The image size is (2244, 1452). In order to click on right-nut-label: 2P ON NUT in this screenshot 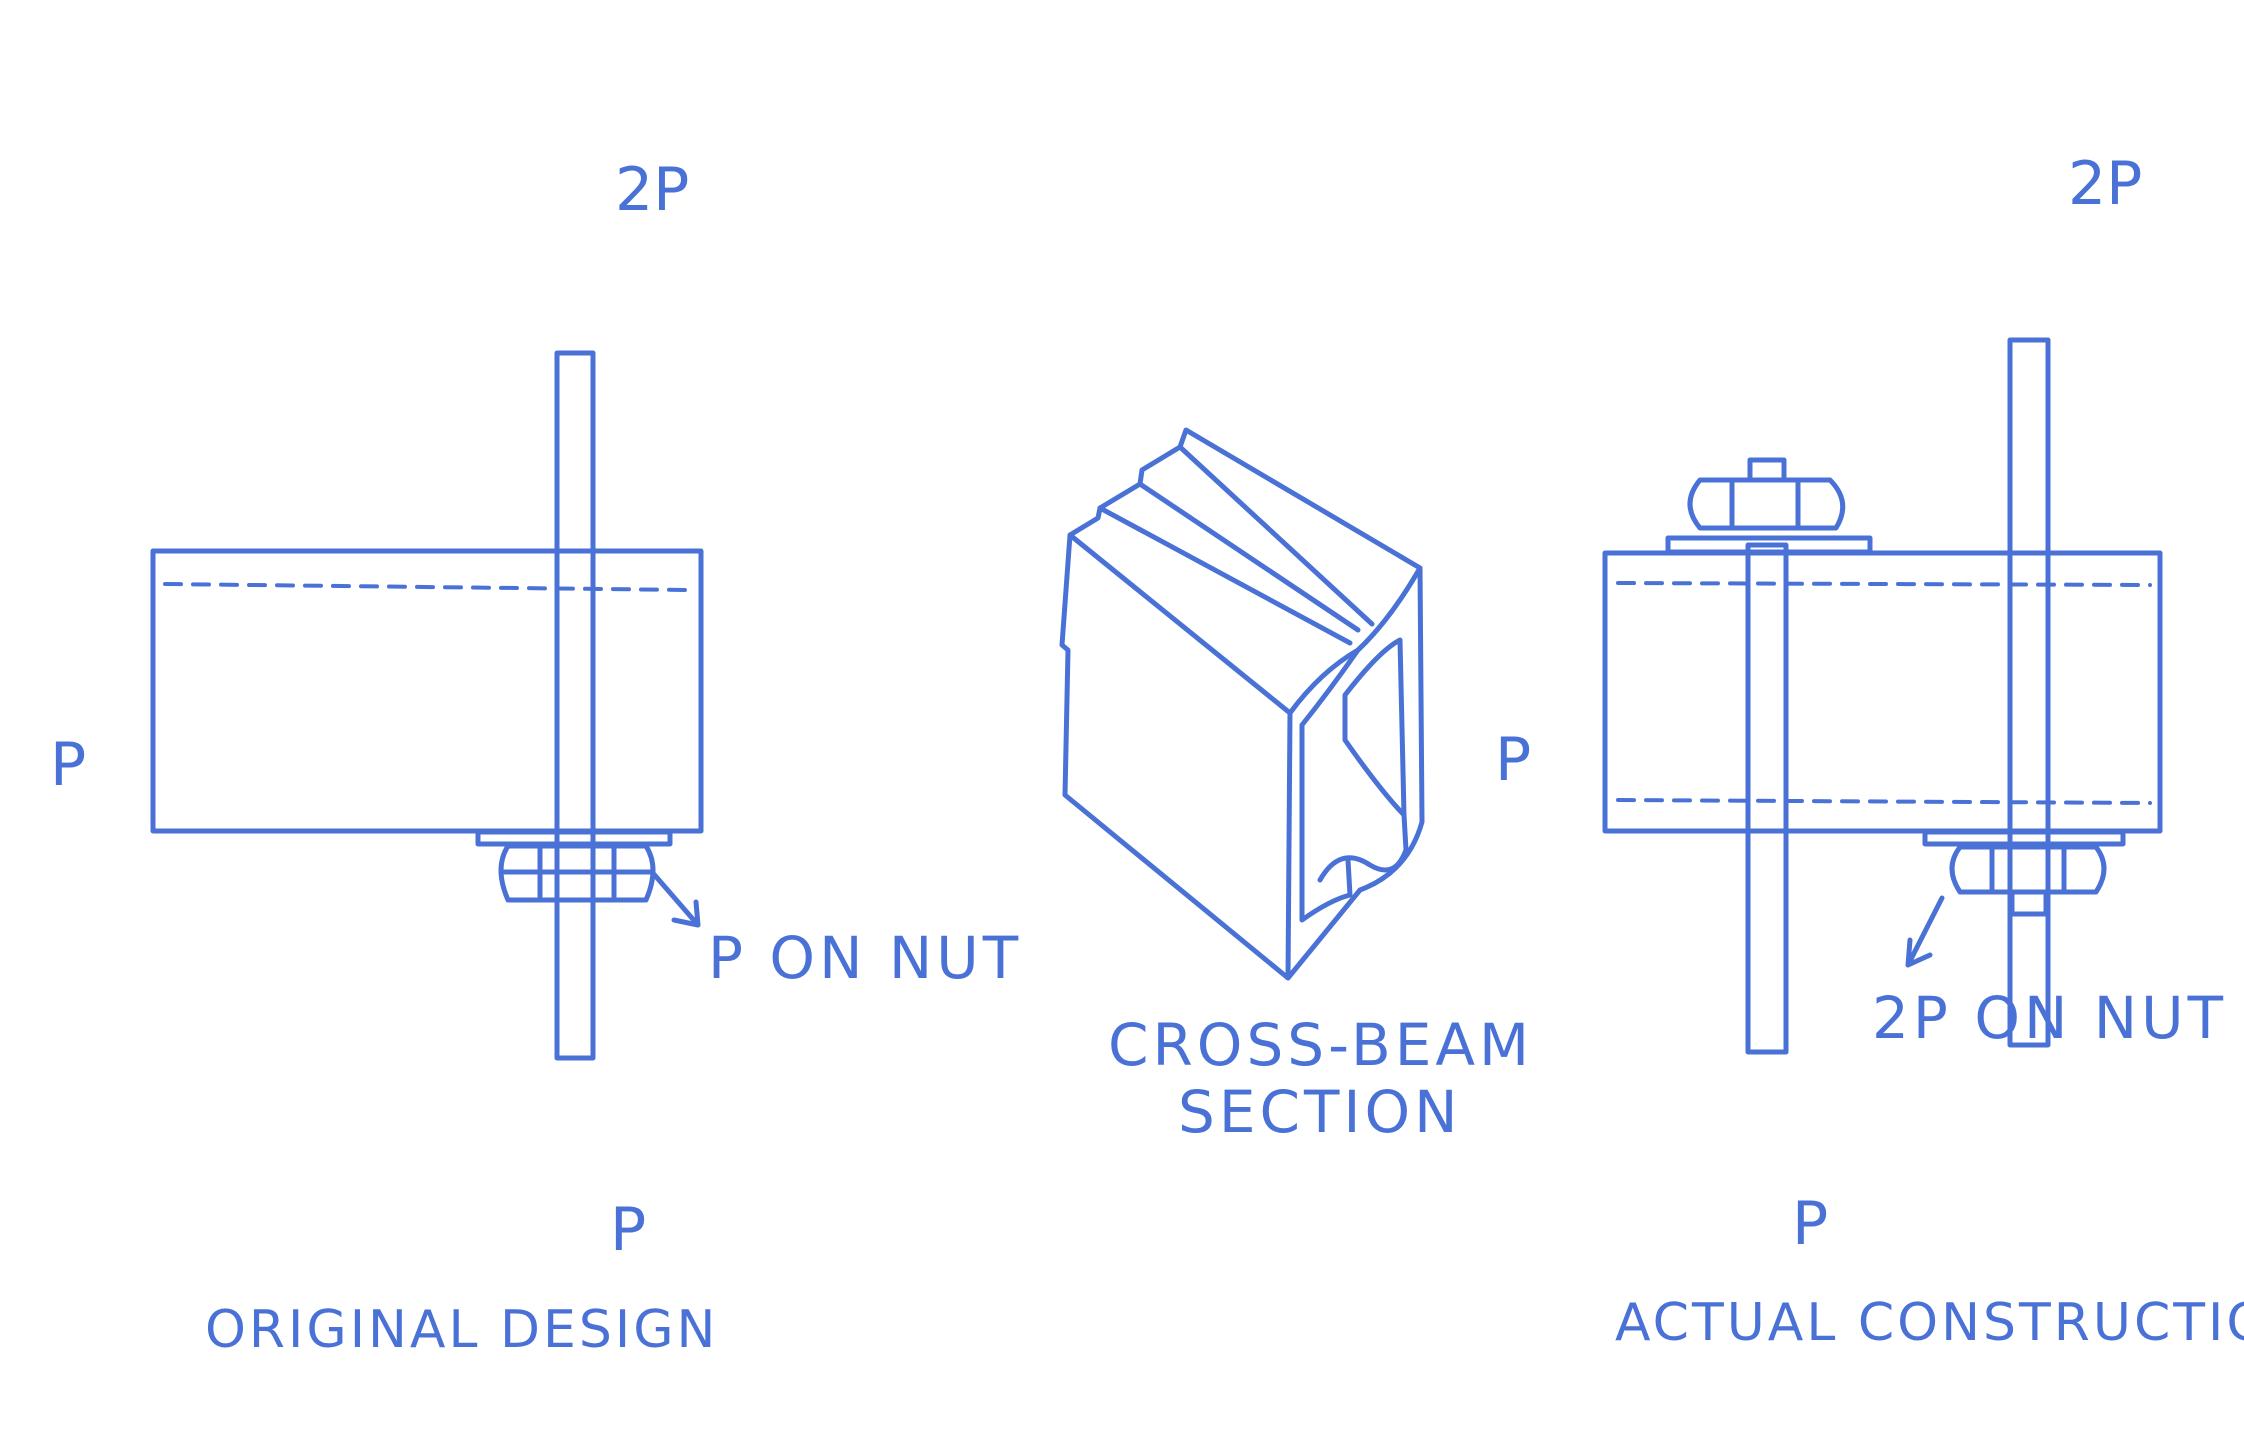, I will do `click(2049, 1018)`.